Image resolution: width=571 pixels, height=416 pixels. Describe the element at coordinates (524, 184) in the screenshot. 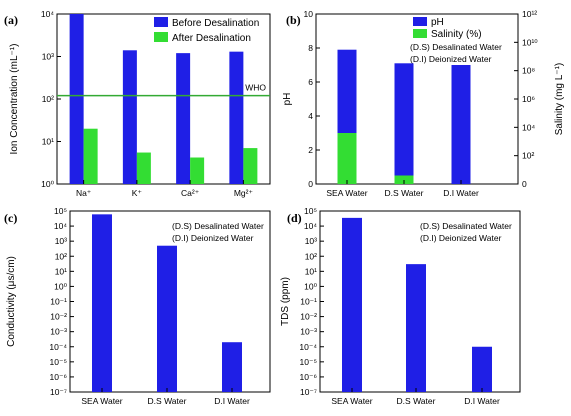

I see `y2-tick-label: 0` at that location.